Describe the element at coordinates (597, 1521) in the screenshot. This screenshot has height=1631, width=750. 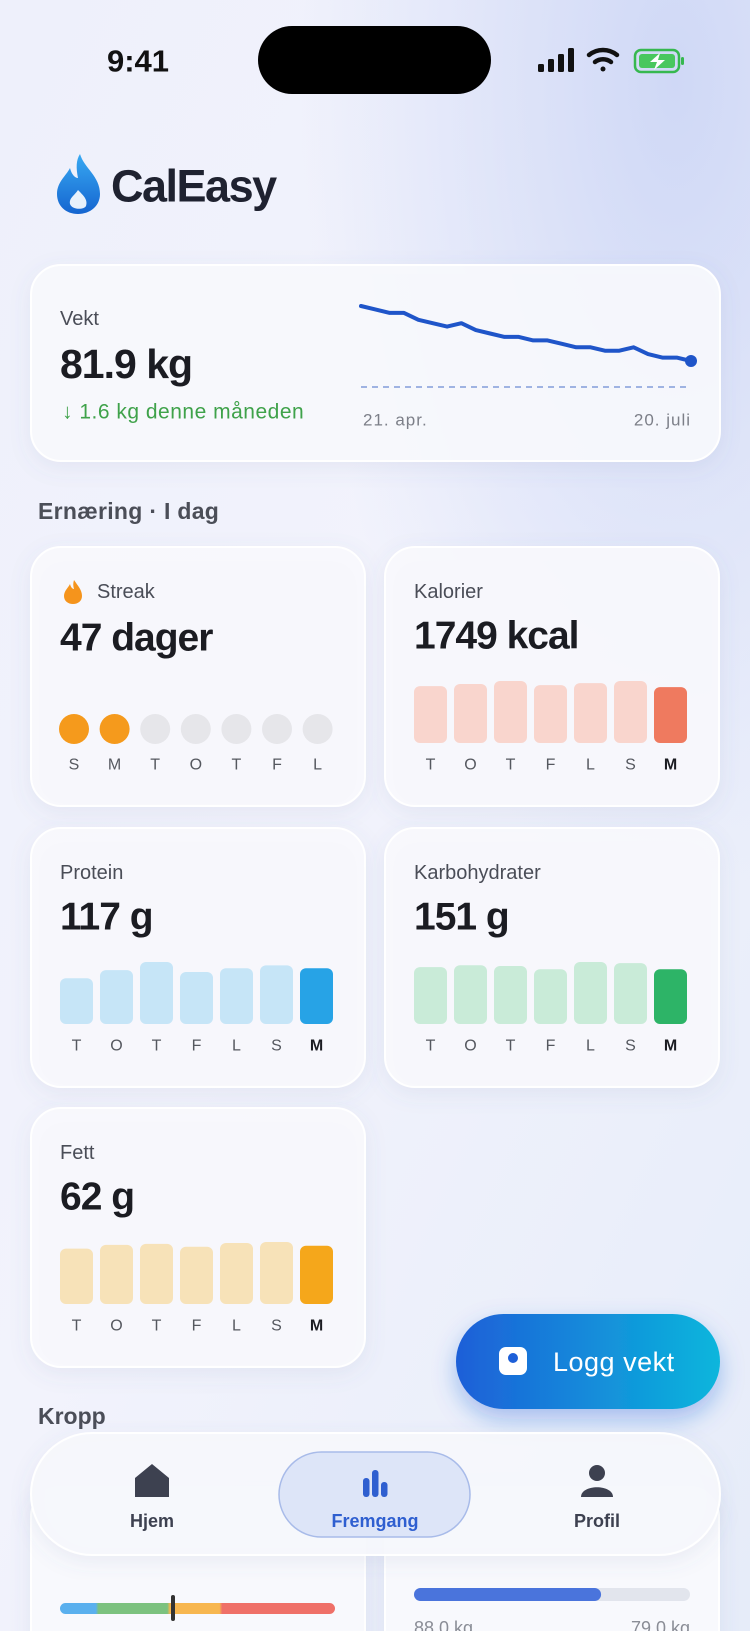
I see `tab-label: Profil` at that location.